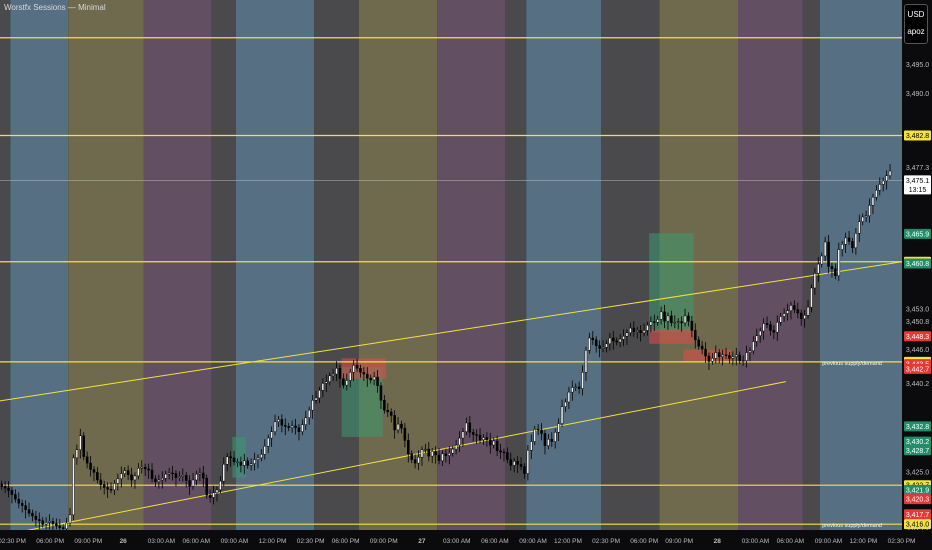 The height and width of the screenshot is (550, 932). Describe the element at coordinates (466, 540) in the screenshot. I see `time-axis-background` at that location.